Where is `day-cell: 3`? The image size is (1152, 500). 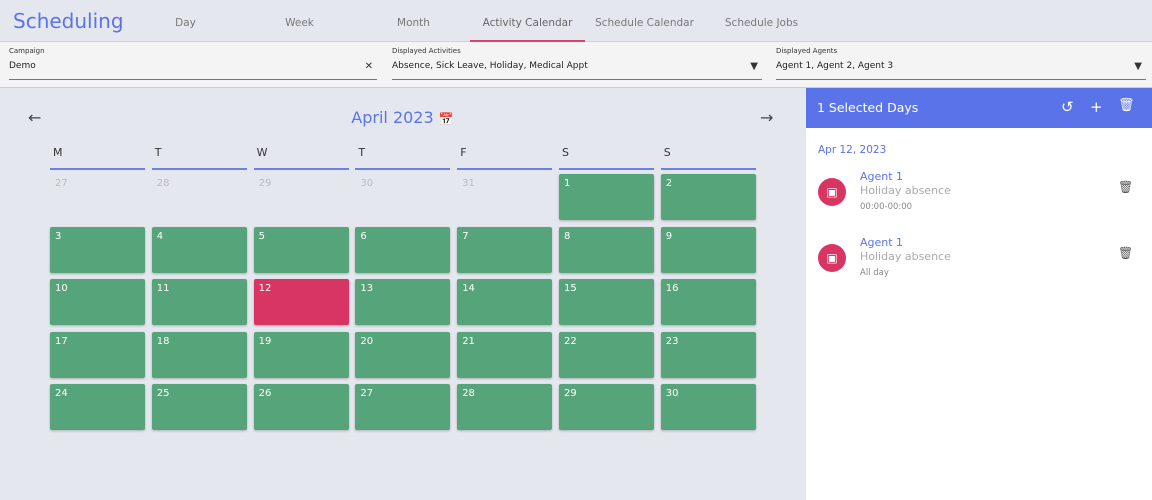 day-cell: 3 is located at coordinates (97, 249).